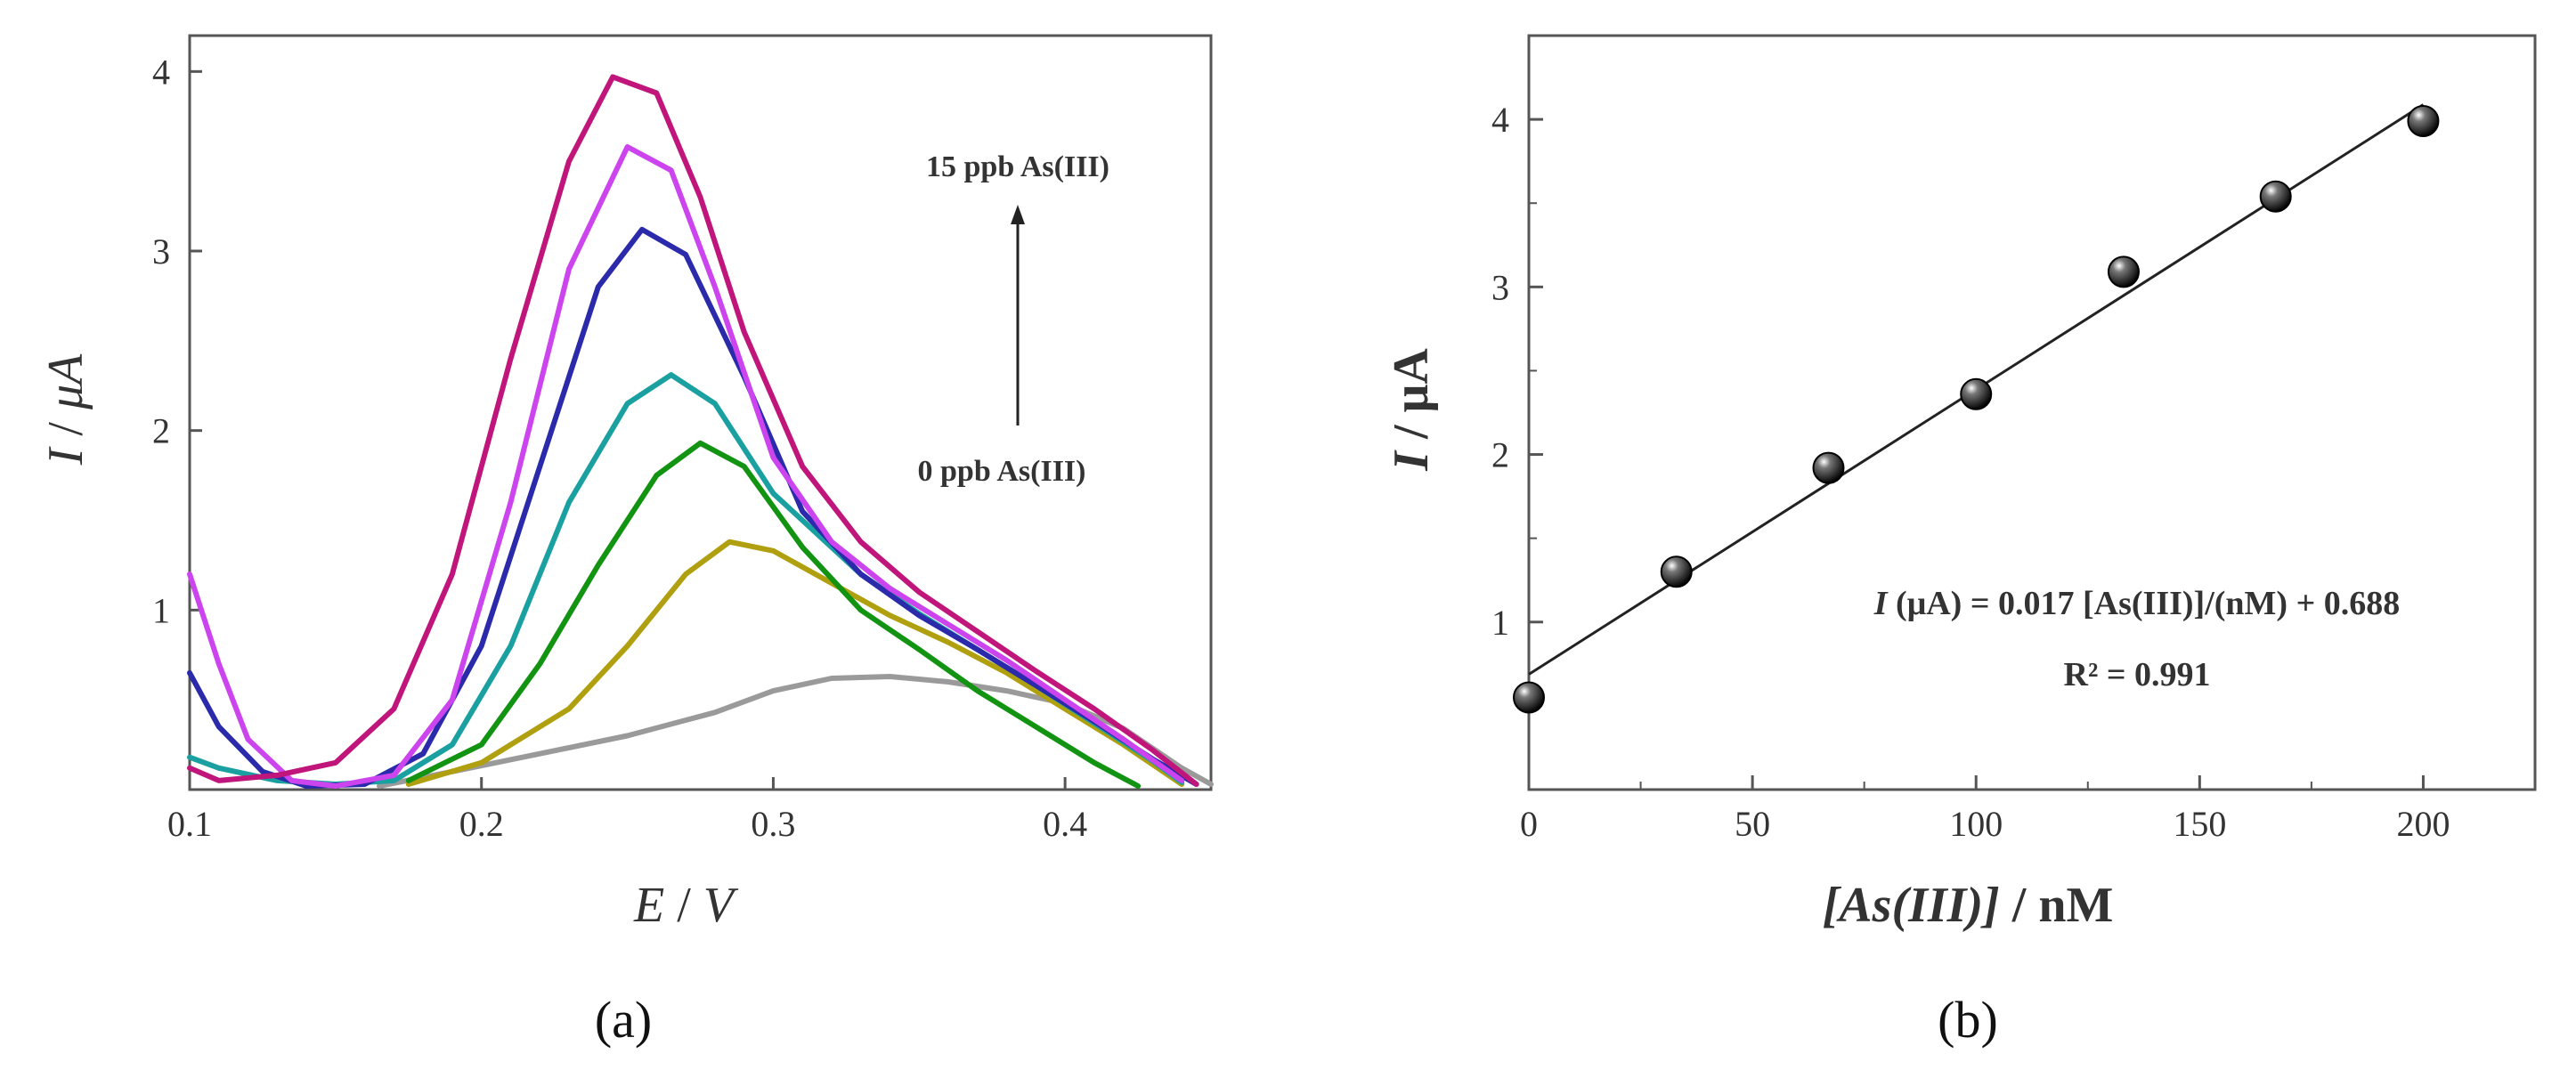  What do you see at coordinates (2137, 674) in the screenshot?
I see `r-squared: R² = 0.991` at bounding box center [2137, 674].